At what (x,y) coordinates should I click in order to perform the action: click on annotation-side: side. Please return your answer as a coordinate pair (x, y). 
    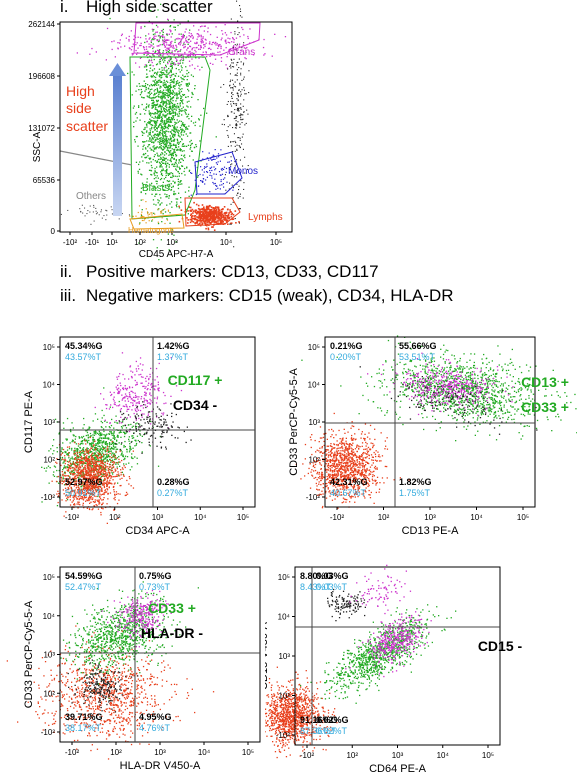
    Looking at the image, I should click on (79, 108).